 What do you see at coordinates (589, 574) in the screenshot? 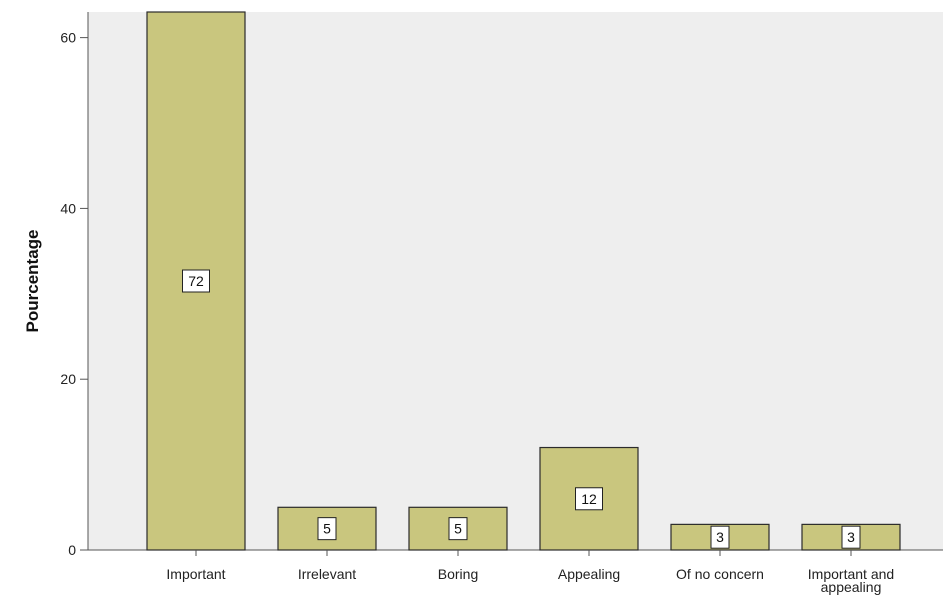
I see `x-tick-label: Appealing` at bounding box center [589, 574].